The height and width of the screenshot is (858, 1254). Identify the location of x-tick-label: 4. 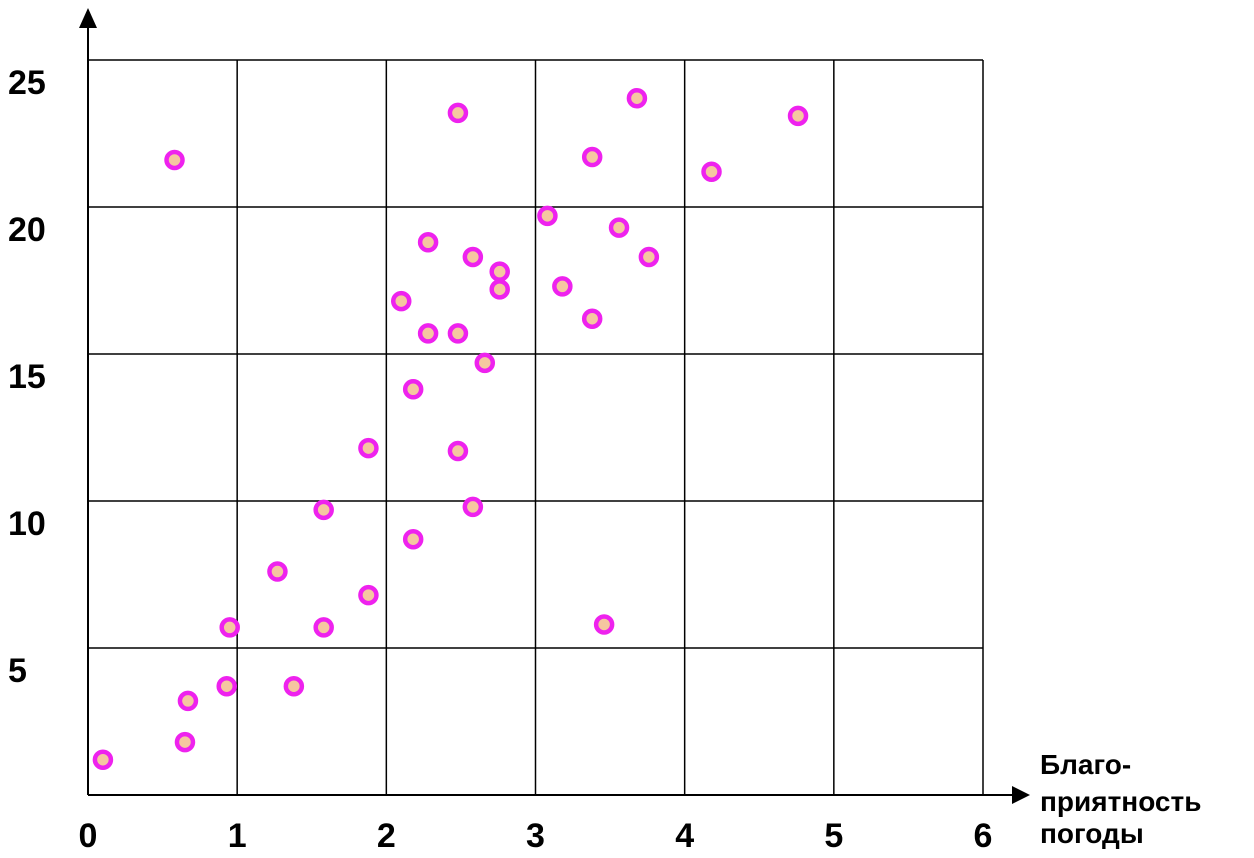
(684, 836).